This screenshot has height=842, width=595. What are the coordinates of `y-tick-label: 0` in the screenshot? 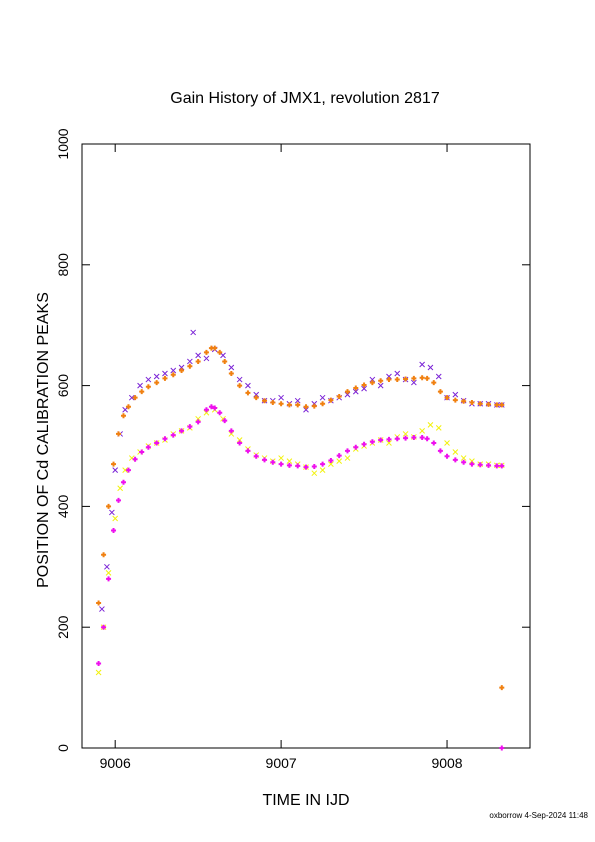 It's located at (63, 748).